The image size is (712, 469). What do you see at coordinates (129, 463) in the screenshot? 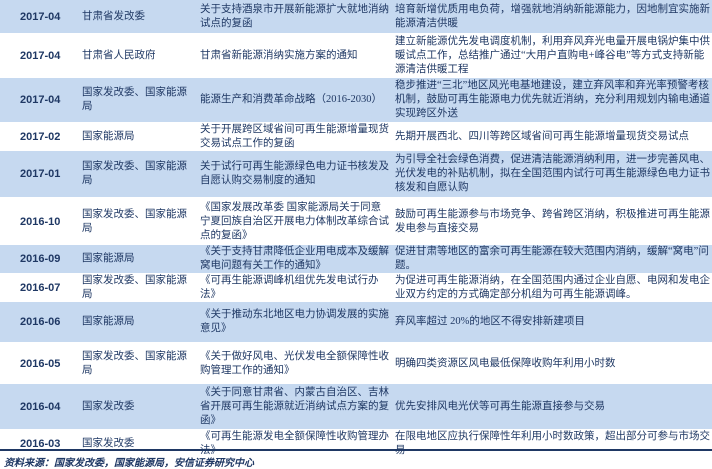
I see `source-note: 资料来源：国家发改委，国家能源局，安信证券研究中心` at bounding box center [129, 463].